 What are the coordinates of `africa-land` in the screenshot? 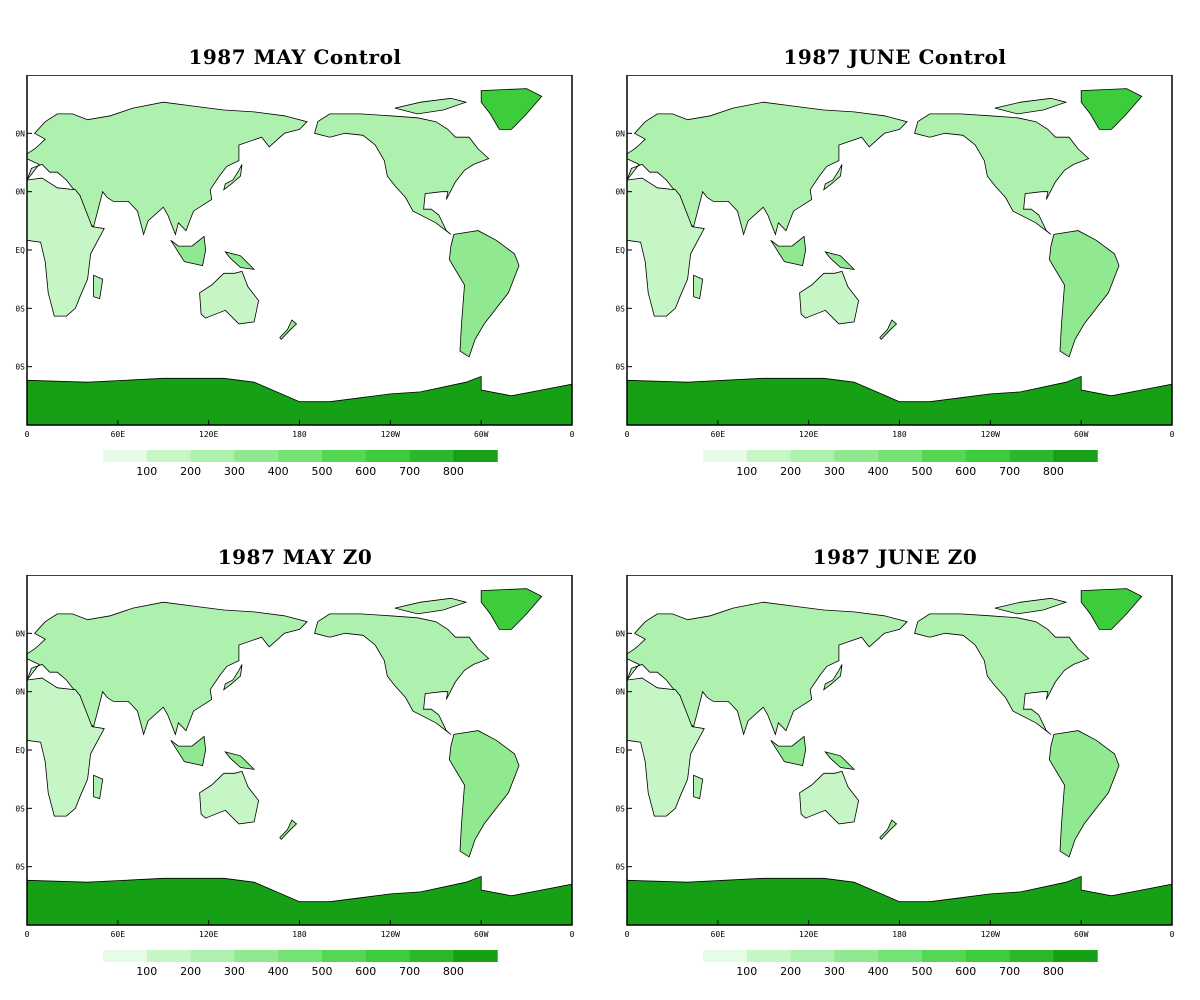 It's located at (66, 747).